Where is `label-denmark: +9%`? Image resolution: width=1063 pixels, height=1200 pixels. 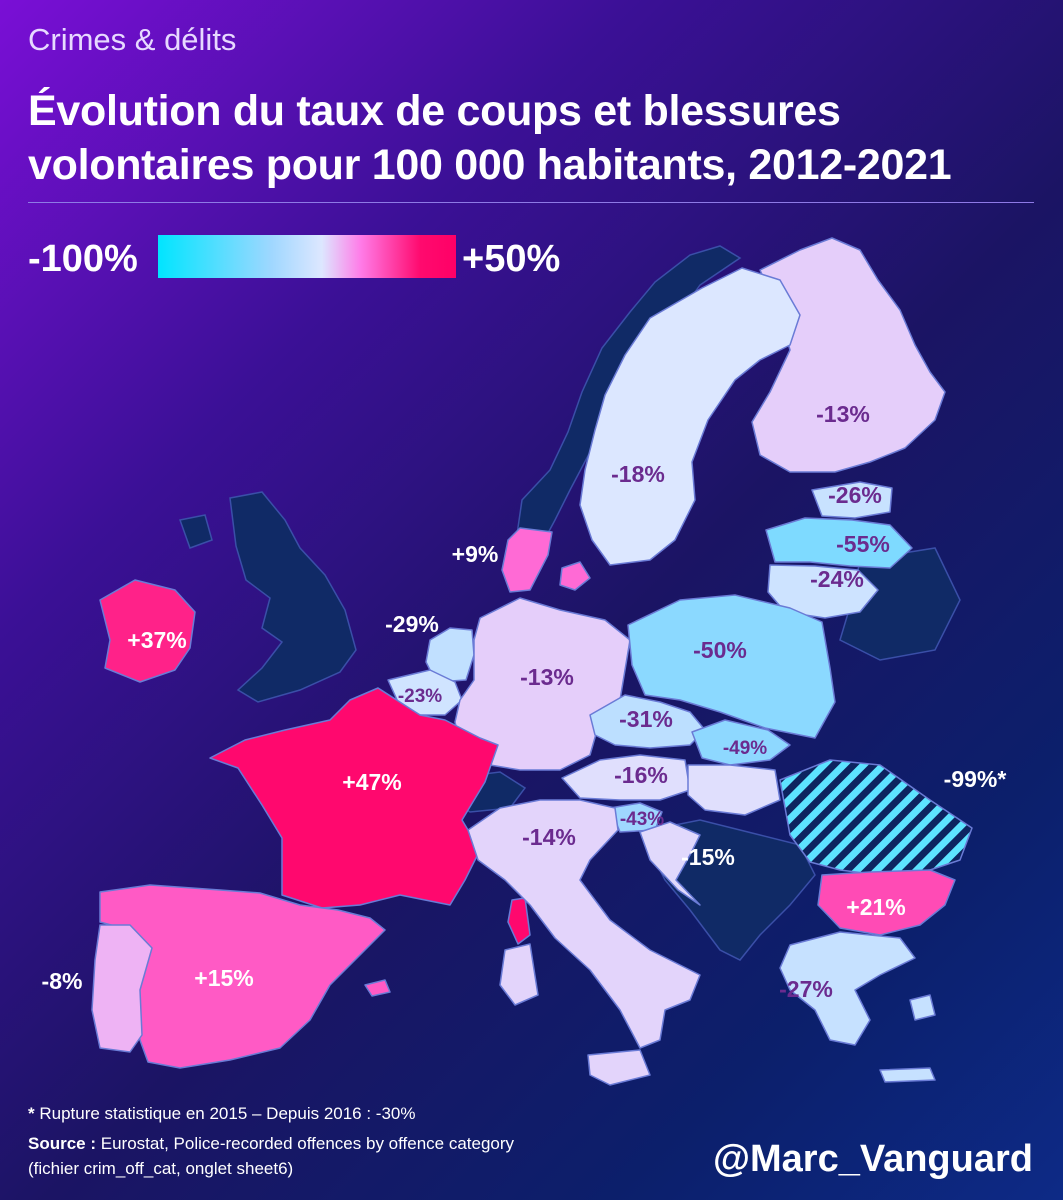 label-denmark: +9% is located at coordinates (475, 554).